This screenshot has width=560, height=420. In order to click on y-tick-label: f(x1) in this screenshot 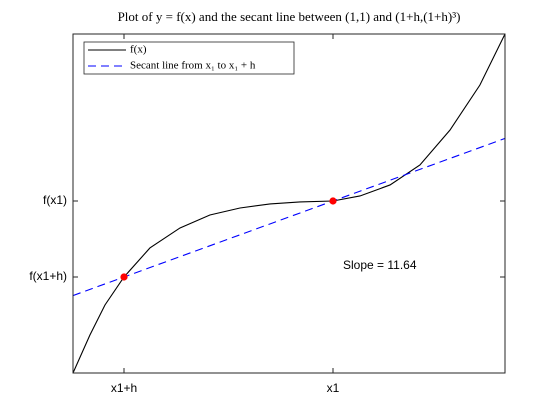, I will do `click(55, 200)`.